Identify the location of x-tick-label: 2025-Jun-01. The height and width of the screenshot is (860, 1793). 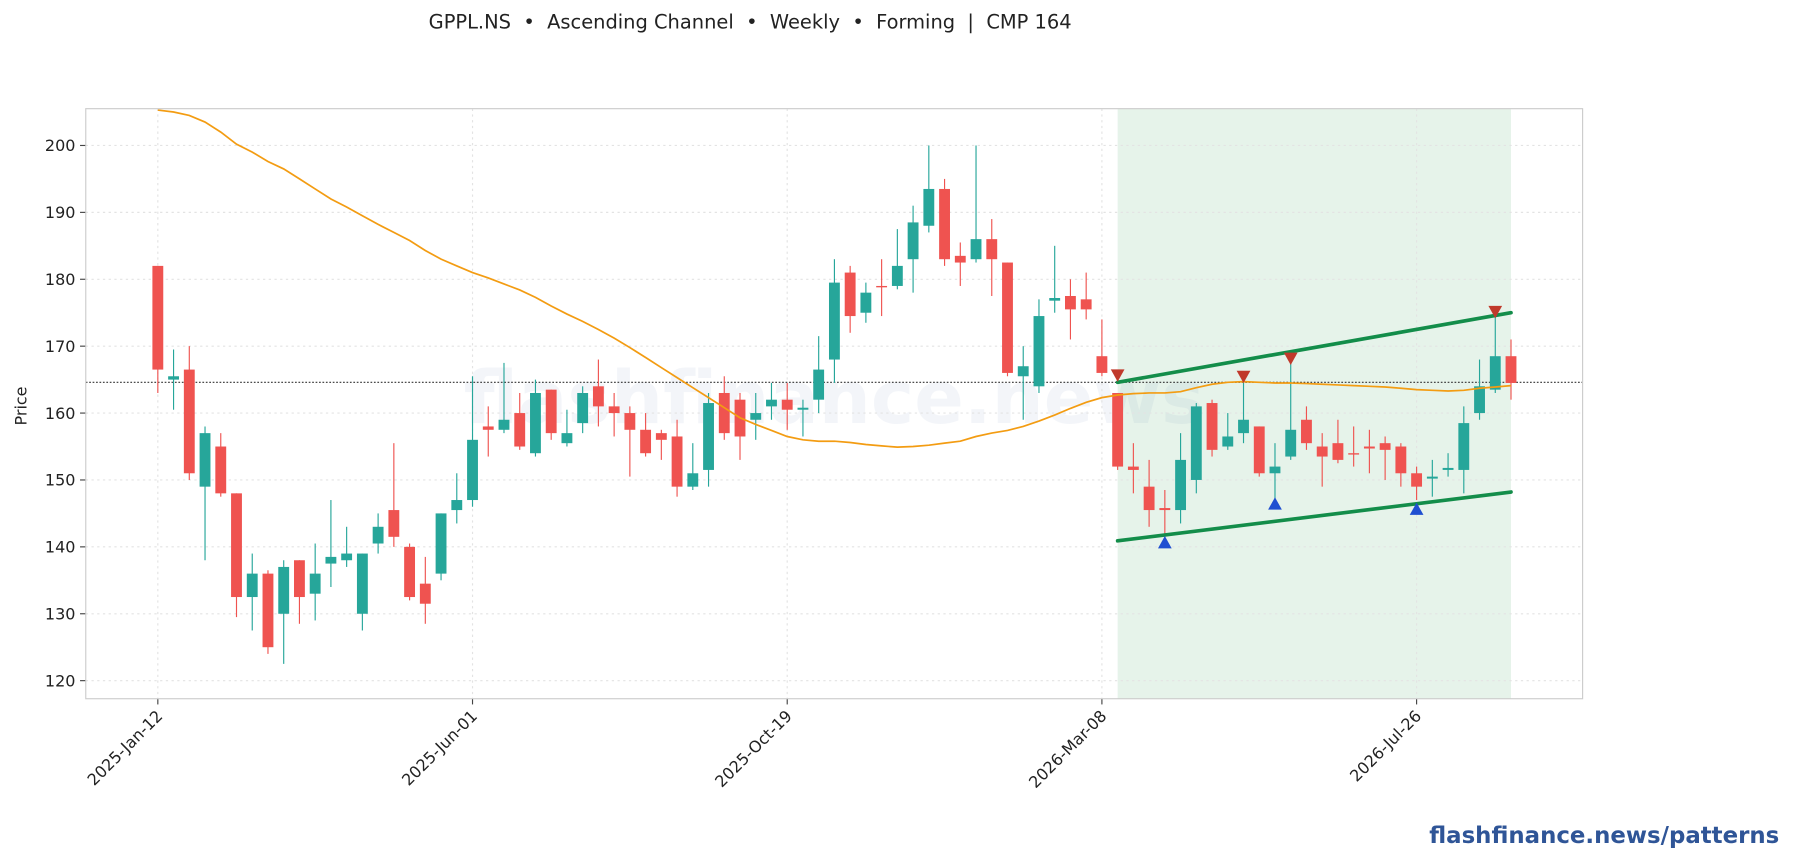
(439, 747).